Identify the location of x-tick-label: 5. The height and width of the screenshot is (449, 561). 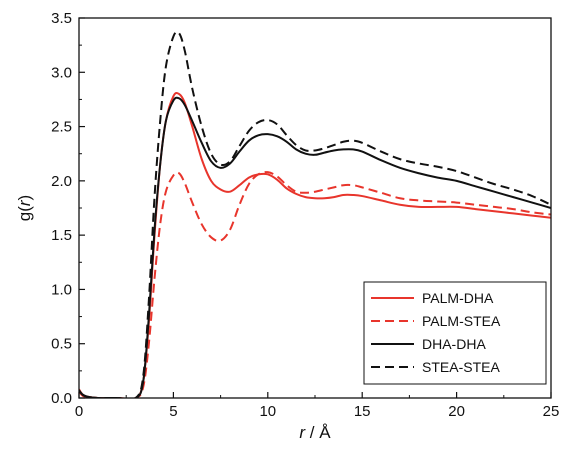
(173, 411).